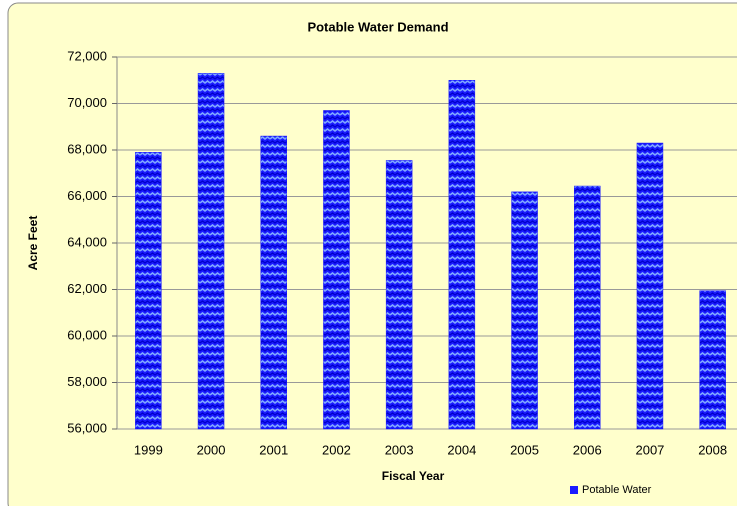 This screenshot has height=506, width=737. Describe the element at coordinates (33, 243) in the screenshot. I see `y-axis-label: Acre Feet` at that location.